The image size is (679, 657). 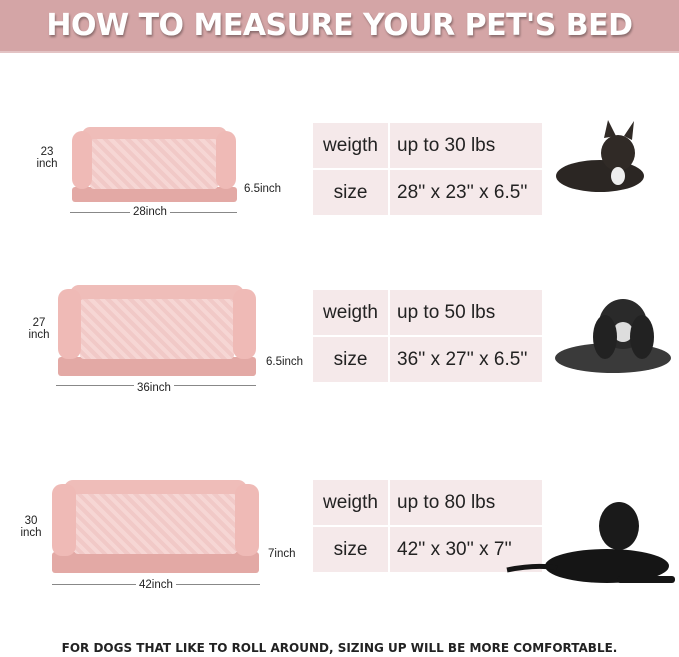 I want to click on weight-value: up to 80 lbs, so click(x=467, y=503).